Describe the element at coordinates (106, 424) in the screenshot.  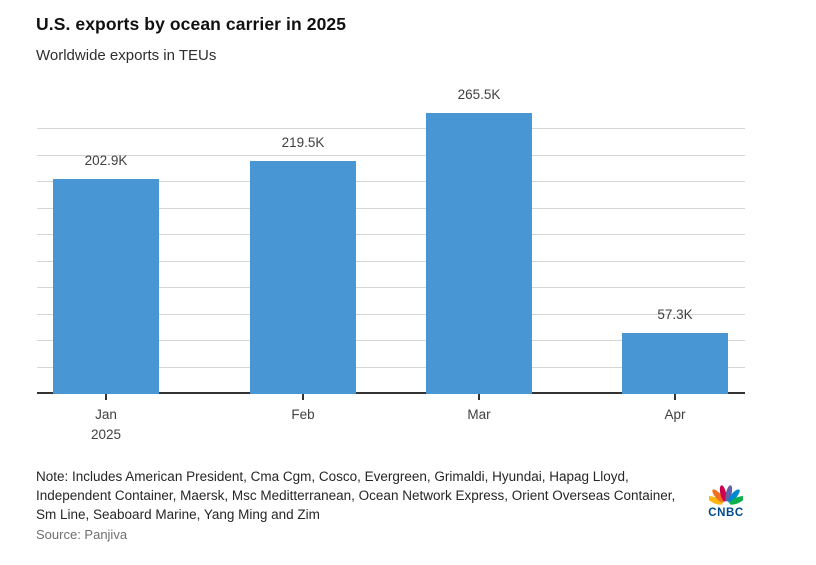
I see `x-tick-label-jan: Jan 2025` at that location.